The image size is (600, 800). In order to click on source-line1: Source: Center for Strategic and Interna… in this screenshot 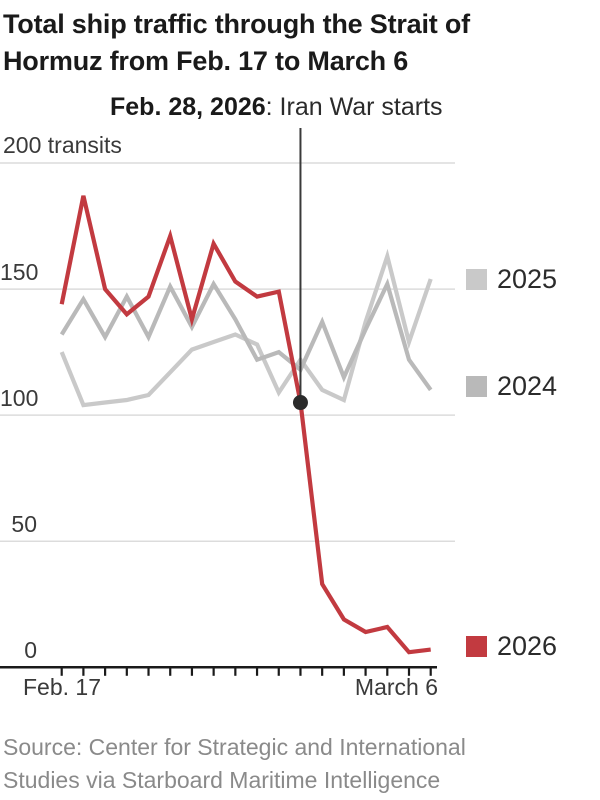, I will do `click(234, 747)`.